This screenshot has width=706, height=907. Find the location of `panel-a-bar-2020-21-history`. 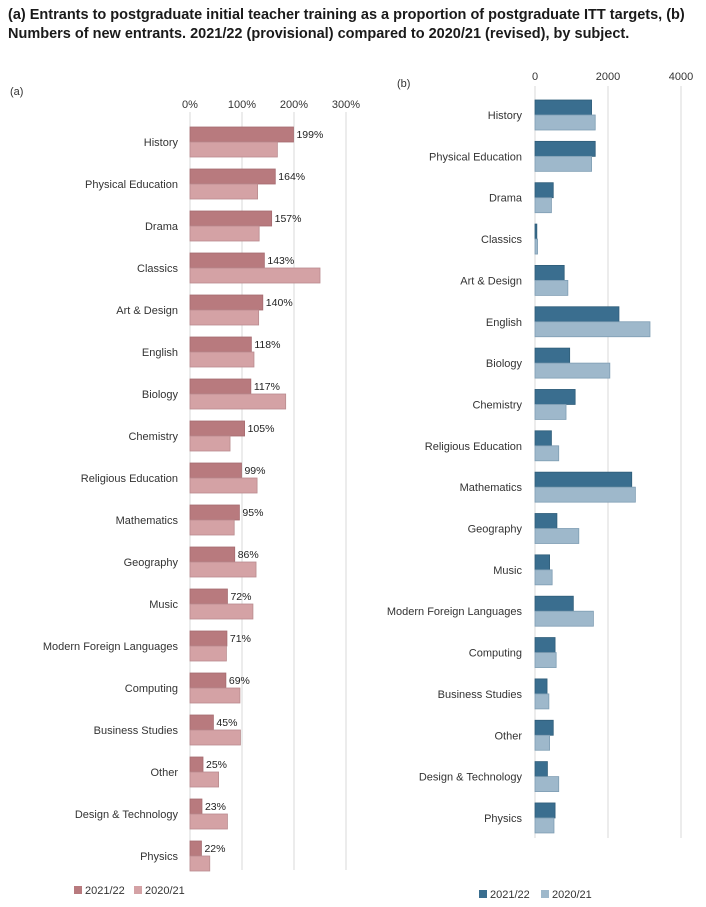

panel-a-bar-2020-21-history is located at coordinates (233, 149).